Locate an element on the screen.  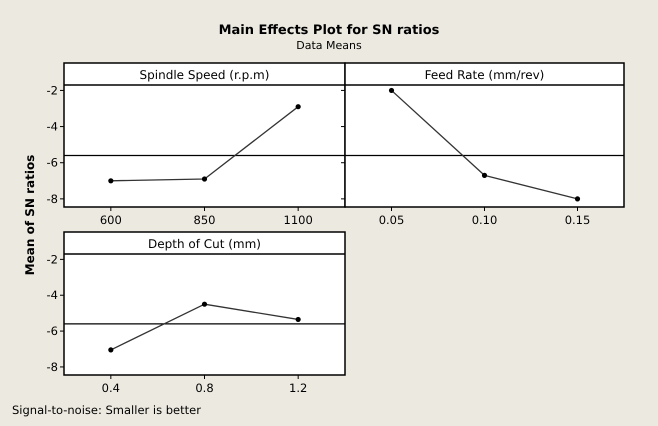
x-tick-label: 0.4 is located at coordinates (111, 388).